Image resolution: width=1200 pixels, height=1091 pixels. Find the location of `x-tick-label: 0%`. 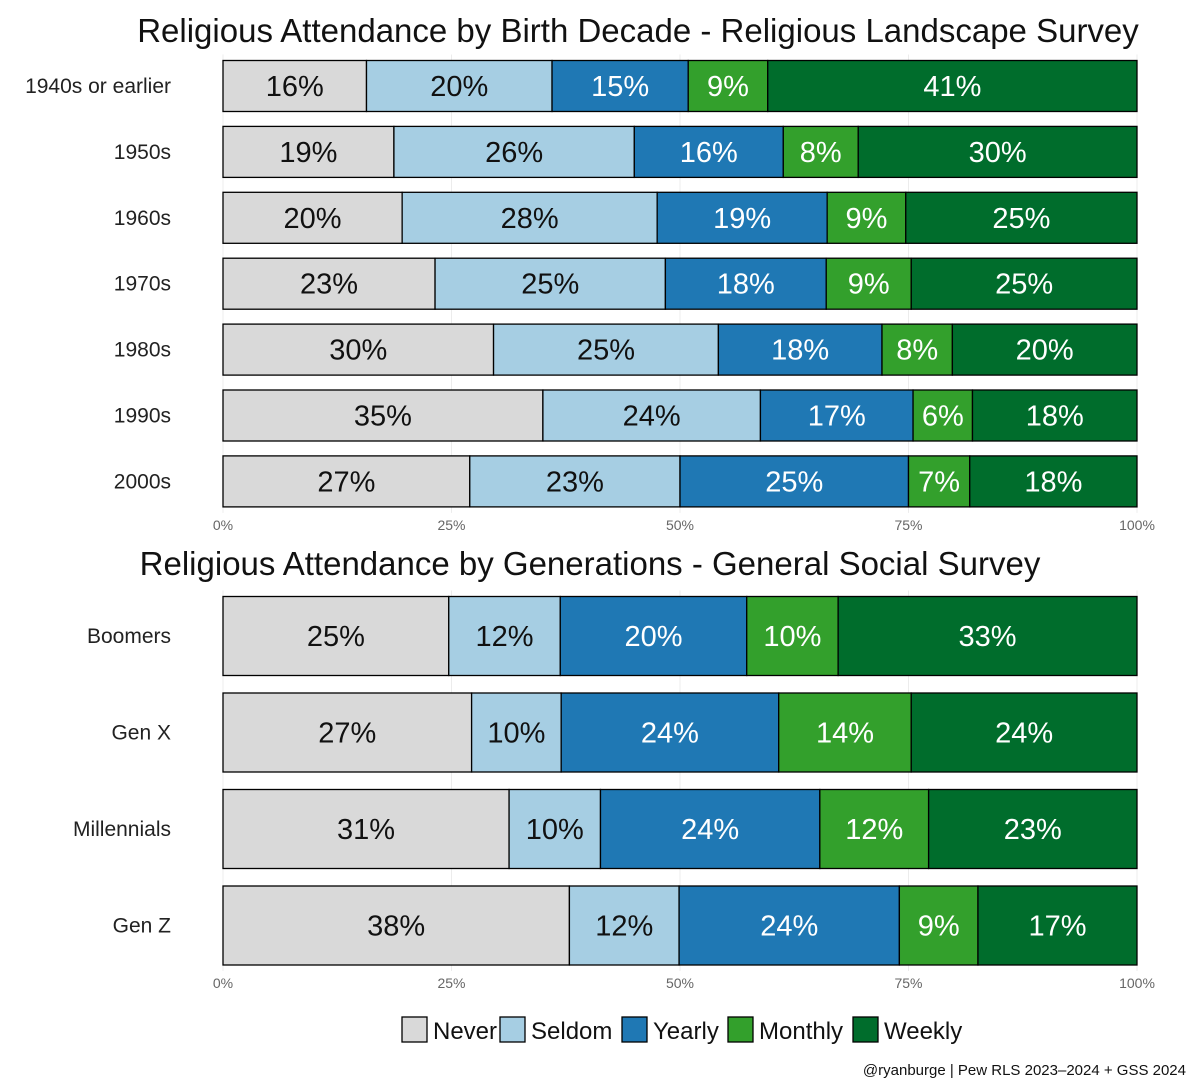

x-tick-label: 0% is located at coordinates (223, 525).